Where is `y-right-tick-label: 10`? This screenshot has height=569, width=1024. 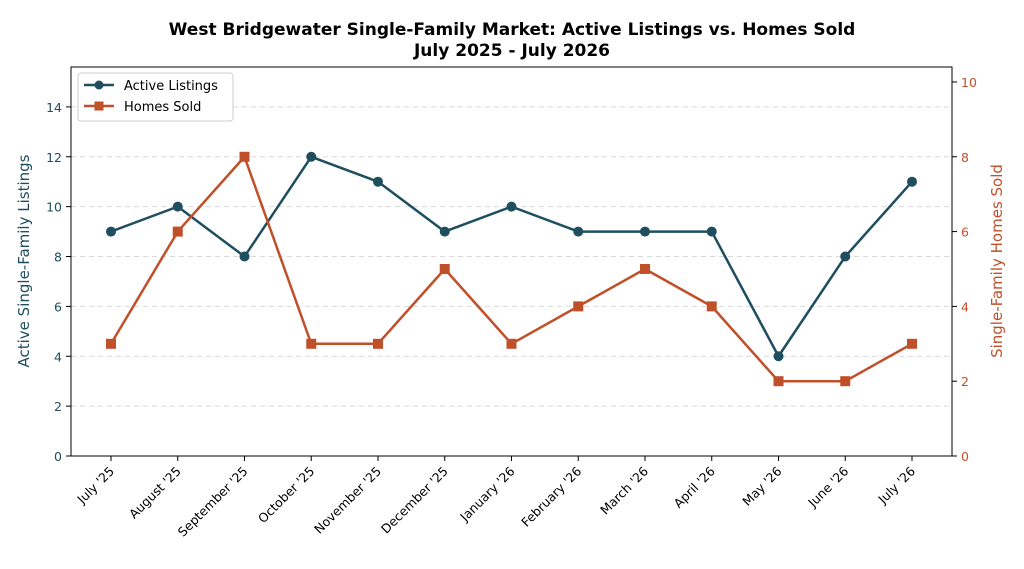 y-right-tick-label: 10 is located at coordinates (969, 82).